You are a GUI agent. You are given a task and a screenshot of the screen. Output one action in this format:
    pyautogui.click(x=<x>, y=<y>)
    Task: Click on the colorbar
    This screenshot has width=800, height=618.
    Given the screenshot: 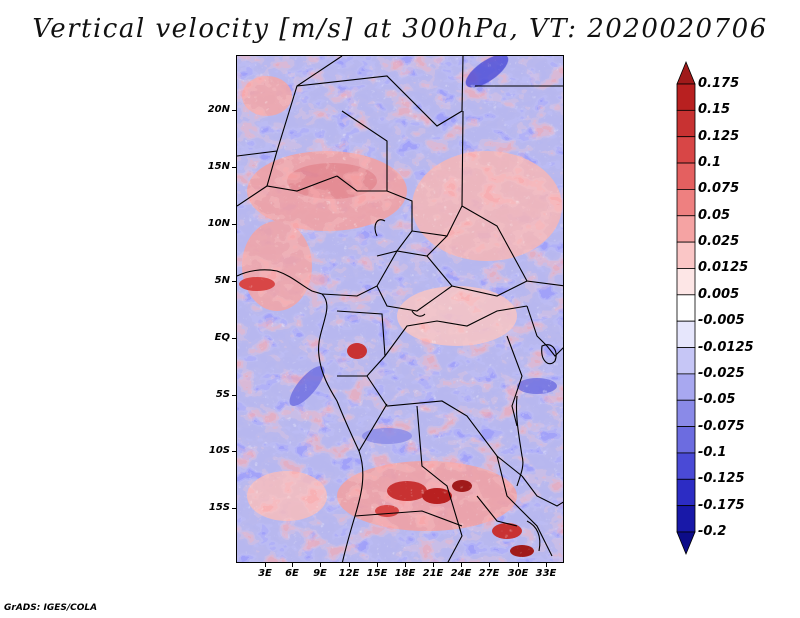 What is the action you would take?
    pyautogui.click(x=686, y=308)
    